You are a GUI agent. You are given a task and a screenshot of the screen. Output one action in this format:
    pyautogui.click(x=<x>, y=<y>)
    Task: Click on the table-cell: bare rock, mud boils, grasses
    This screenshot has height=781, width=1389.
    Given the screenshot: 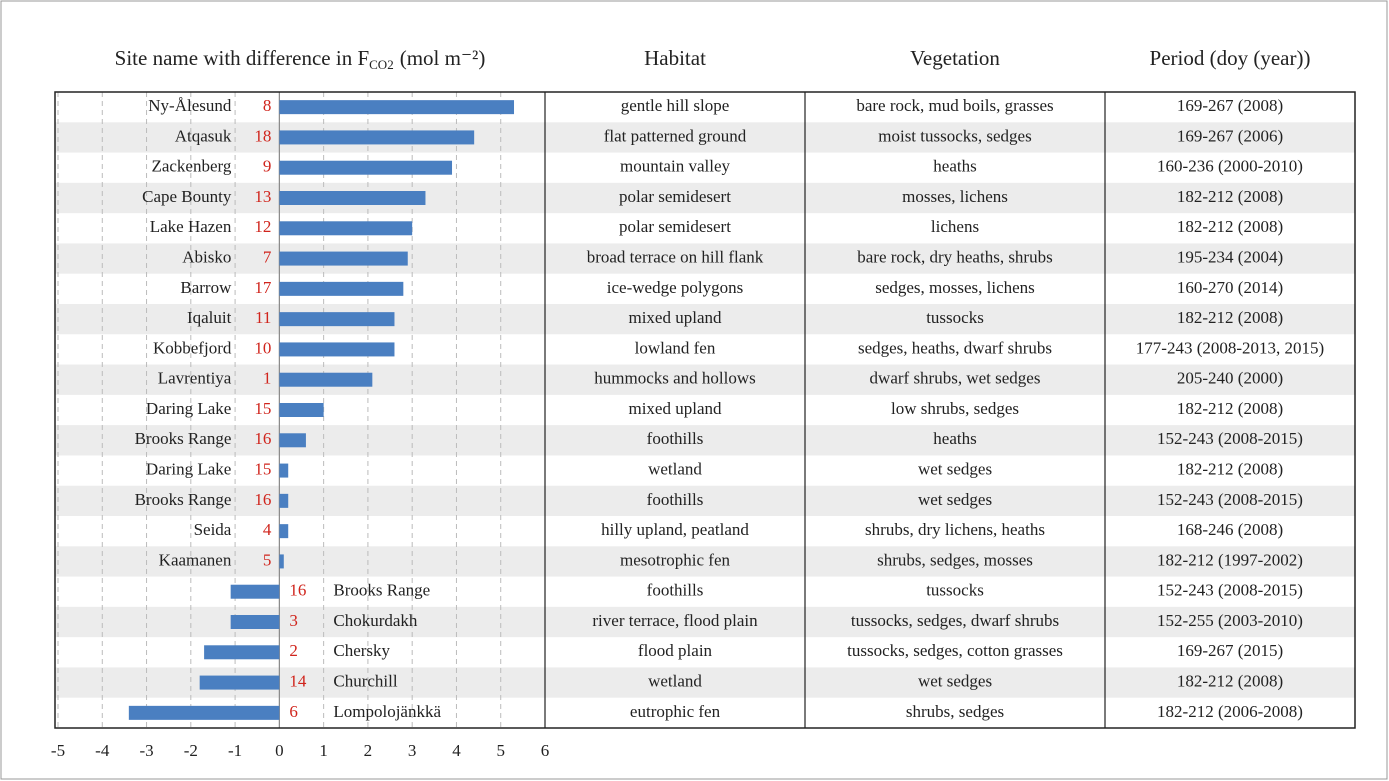 What is the action you would take?
    pyautogui.click(x=954, y=105)
    